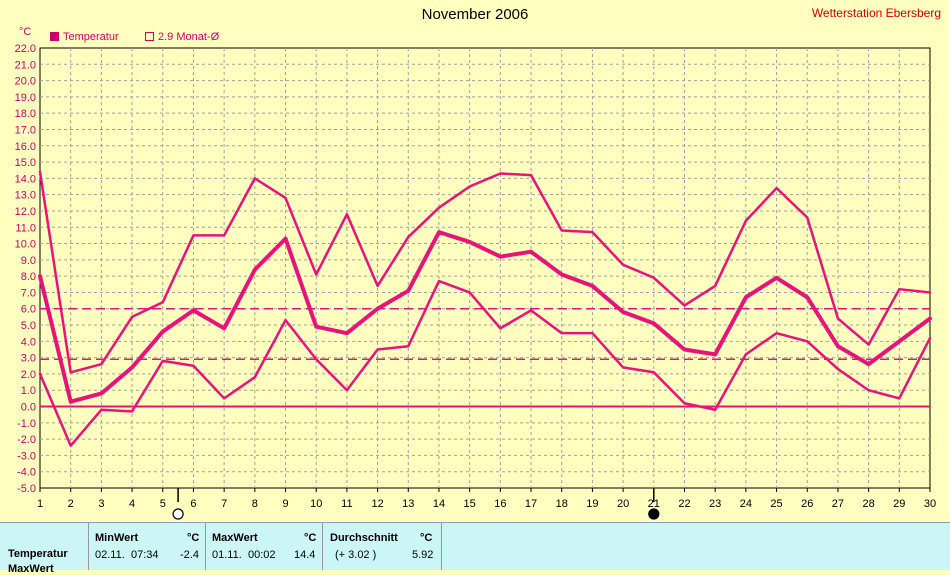  I want to click on new-moon-icon, so click(654, 514).